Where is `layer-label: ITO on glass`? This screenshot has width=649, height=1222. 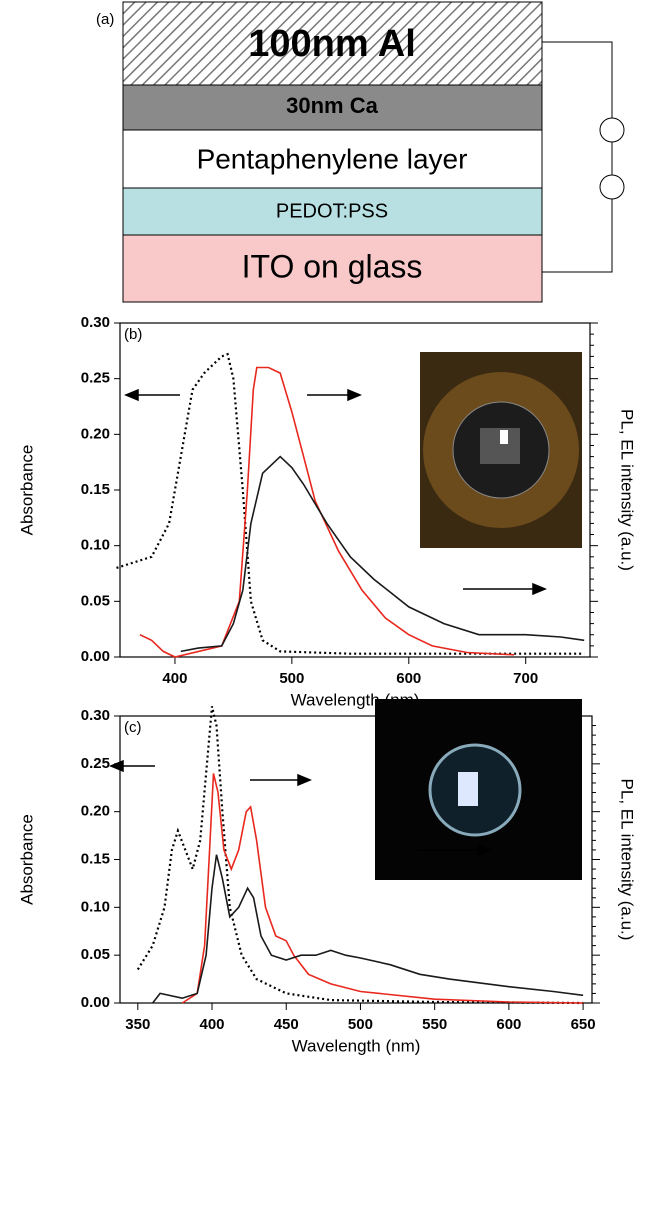
layer-label: ITO on glass is located at coordinates (332, 266).